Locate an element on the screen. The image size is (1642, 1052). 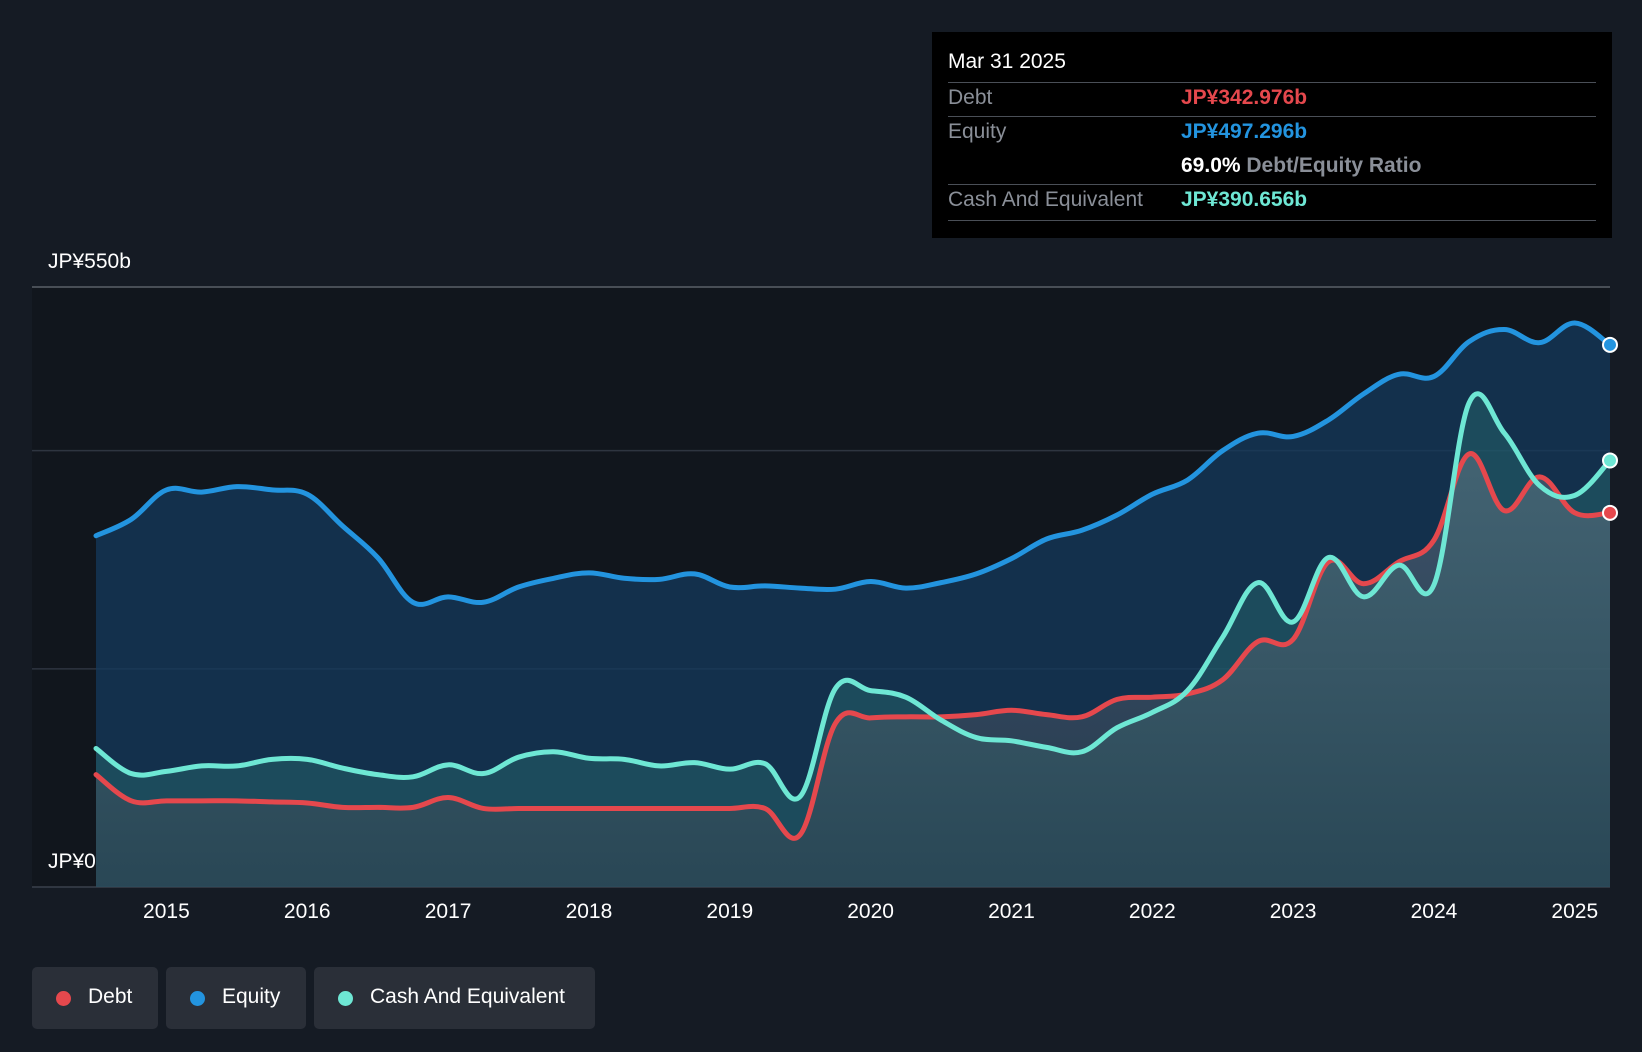
legend-label-cash: Cash And Equivalent is located at coordinates (467, 996).